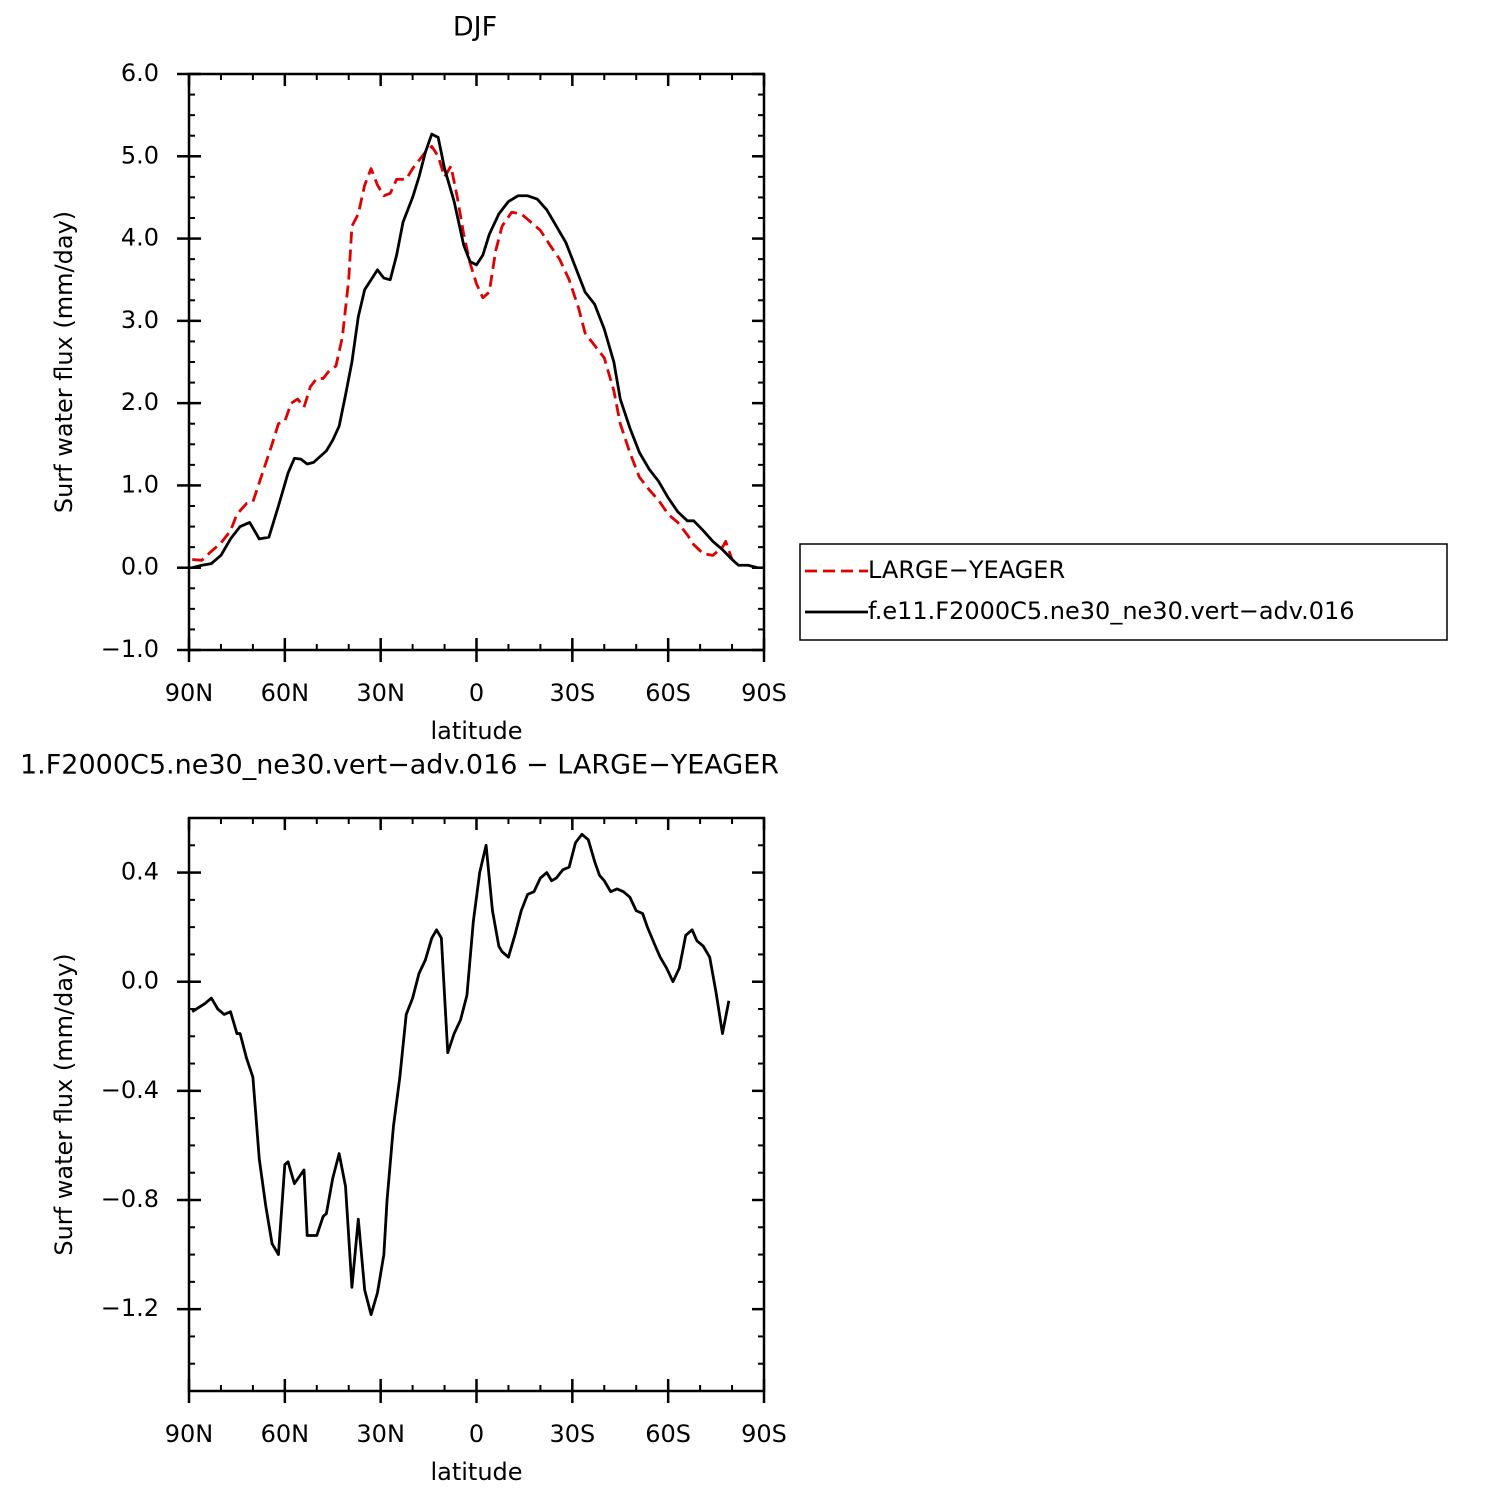  What do you see at coordinates (130, 1090) in the screenshot?
I see `y-tick-label: −0.4` at bounding box center [130, 1090].